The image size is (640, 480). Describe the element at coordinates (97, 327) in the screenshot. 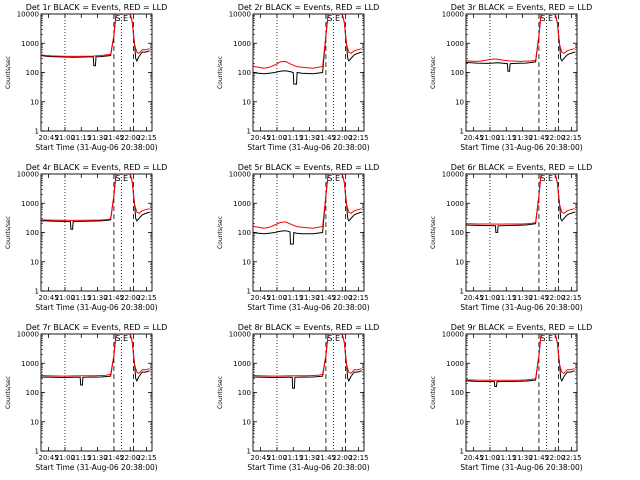

I see `panel-title: Det 7r BLACK = Events, RED = LLD` at that location.